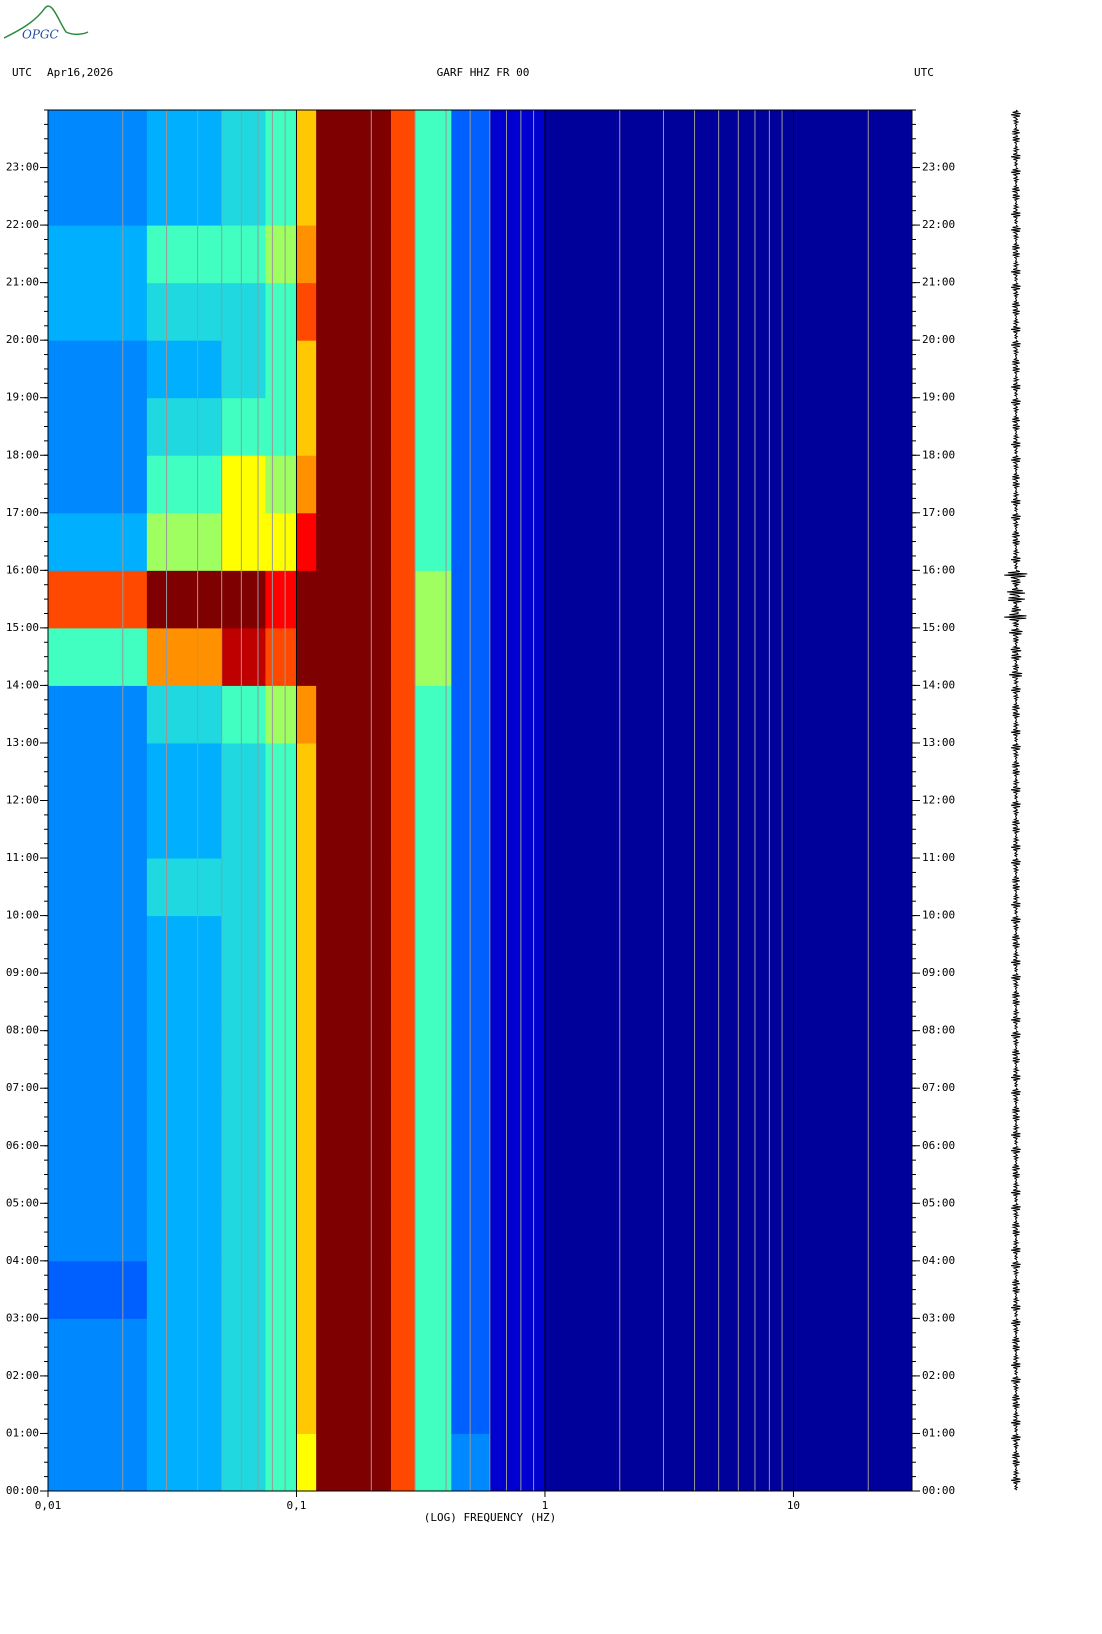  What do you see at coordinates (22, 454) in the screenshot?
I see `y-tick-label: 18:00` at bounding box center [22, 454].